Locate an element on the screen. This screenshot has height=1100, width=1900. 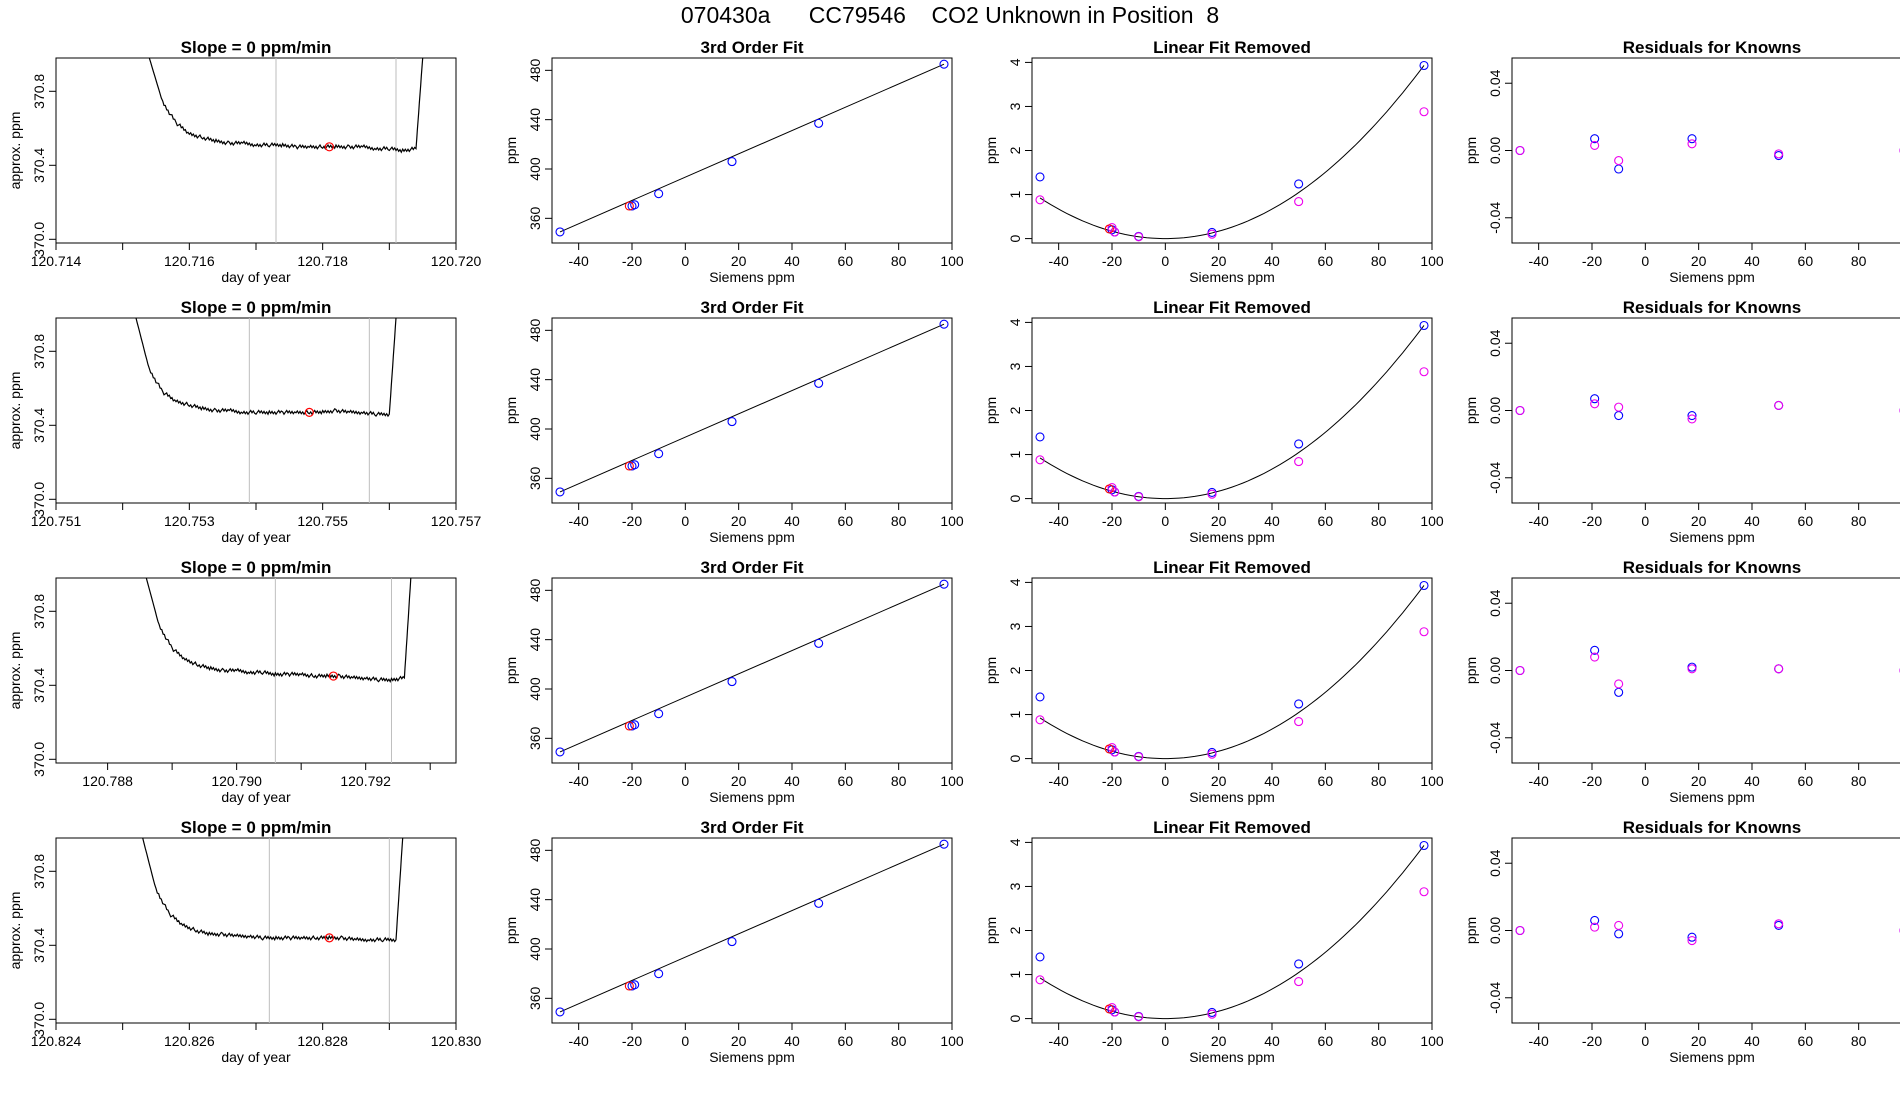
x-tick-label: 120.755 is located at coordinates (322, 521).